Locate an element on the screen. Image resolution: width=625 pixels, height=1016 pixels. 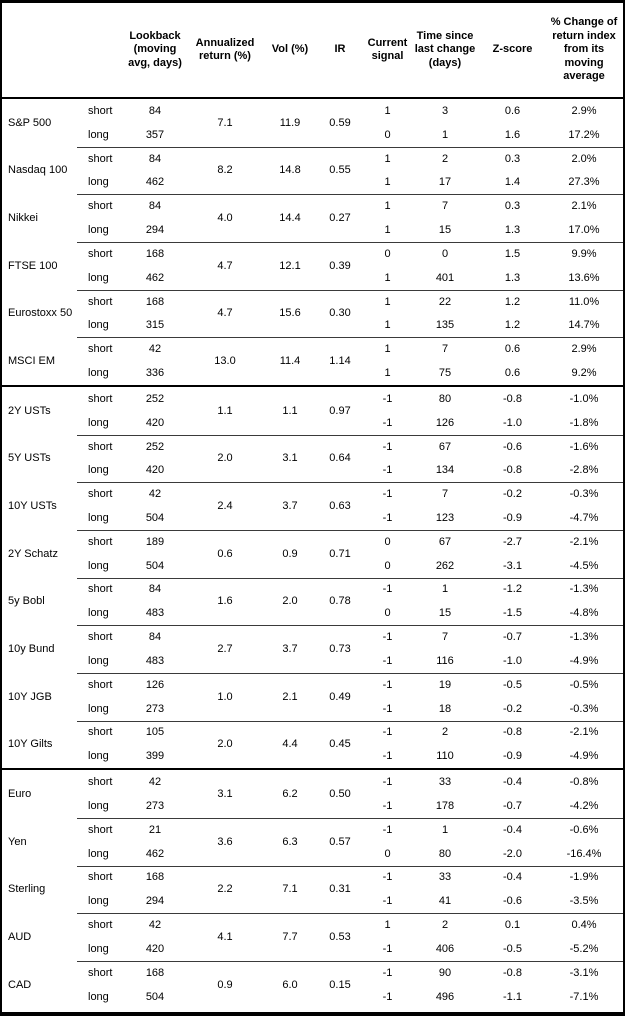
ir-cell: 0.27 is located at coordinates (340, 218).